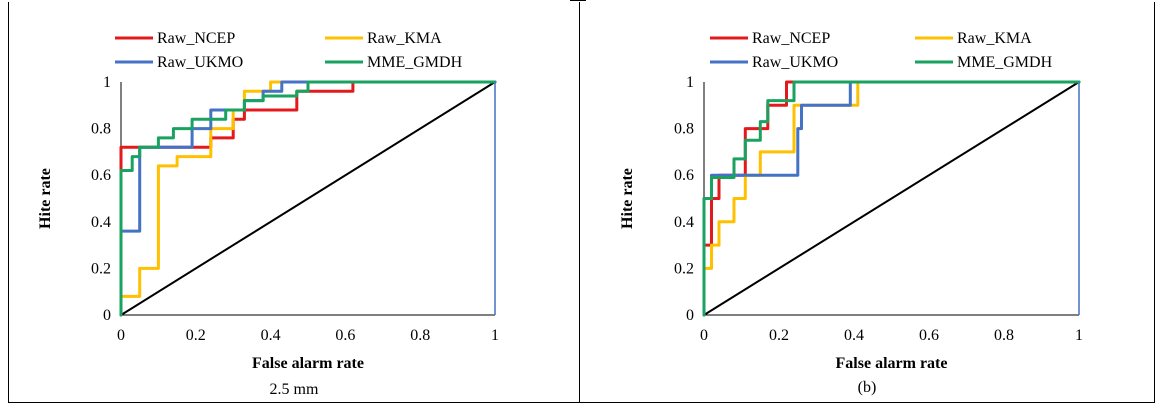  I want to click on top-rule, so click(578, 0).